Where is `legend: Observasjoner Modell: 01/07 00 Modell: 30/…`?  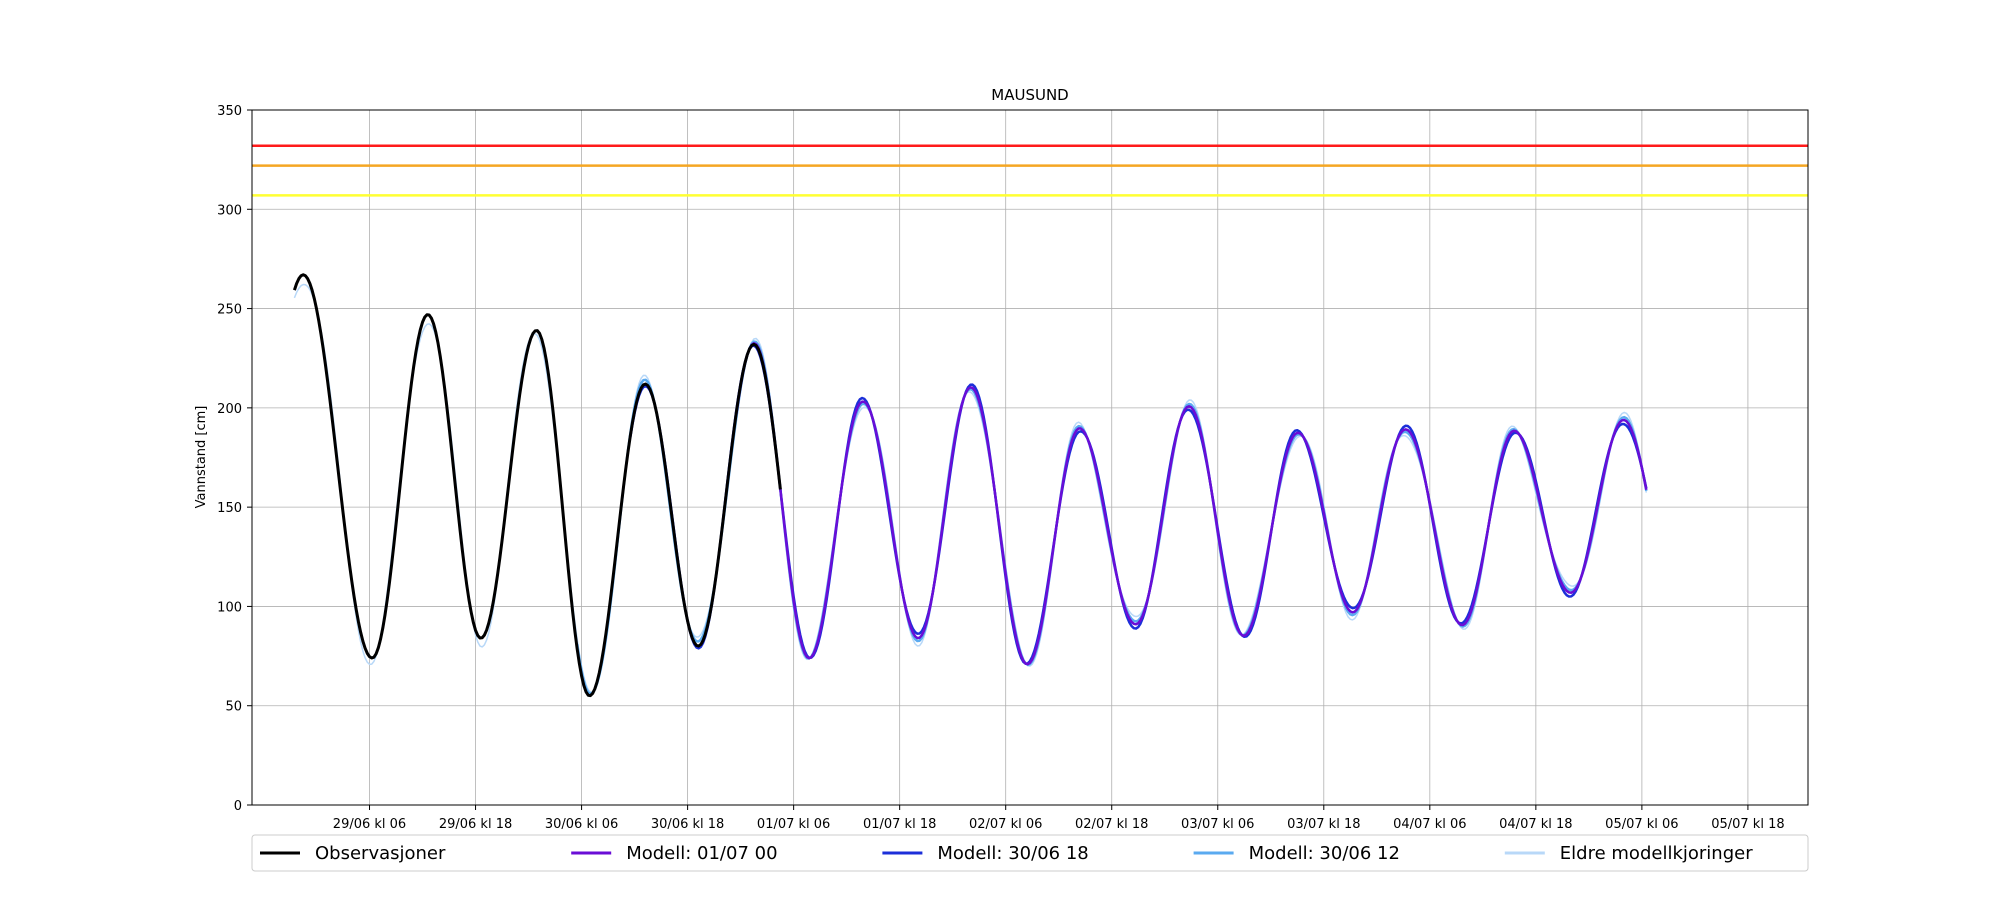
legend: Observasjoner Modell: 01/07 00 Modell: 30/… is located at coordinates (1030, 853).